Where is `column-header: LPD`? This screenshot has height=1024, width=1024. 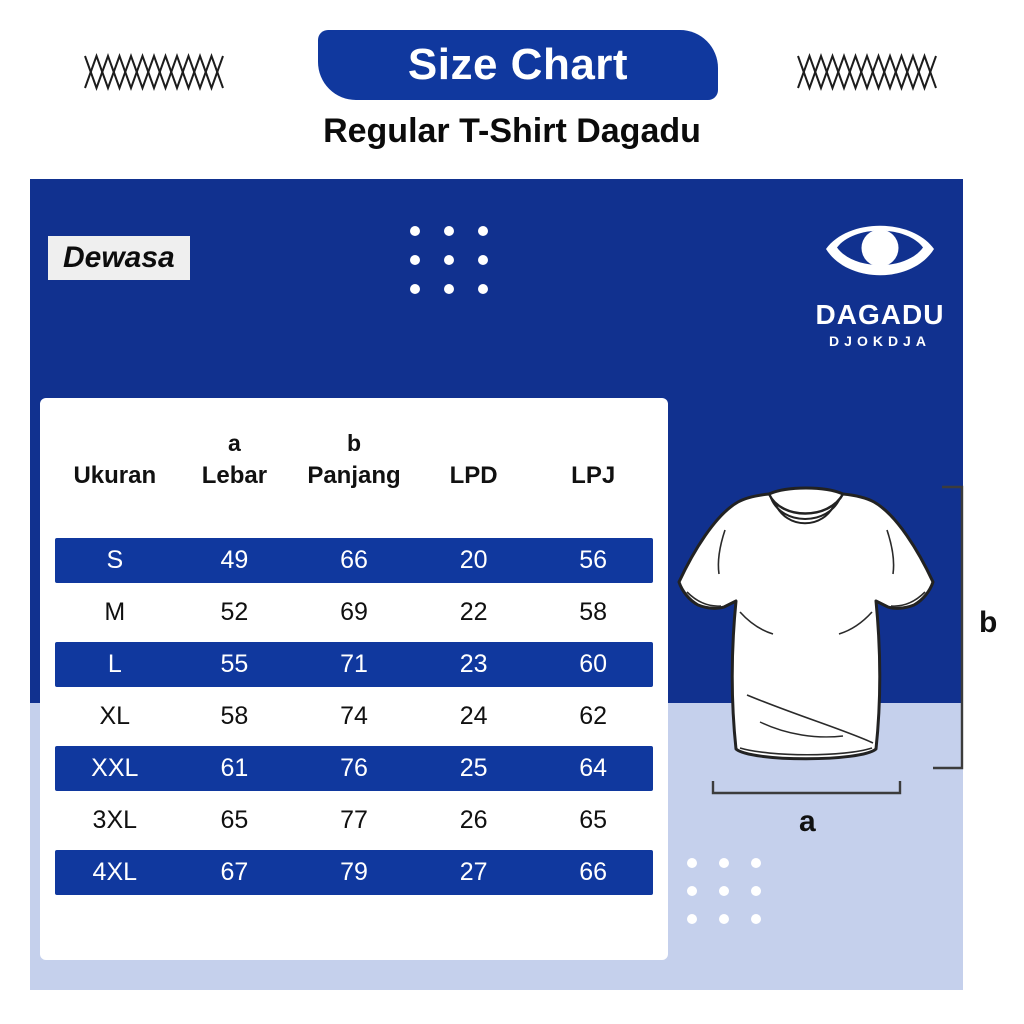 column-header: LPD is located at coordinates (473, 475).